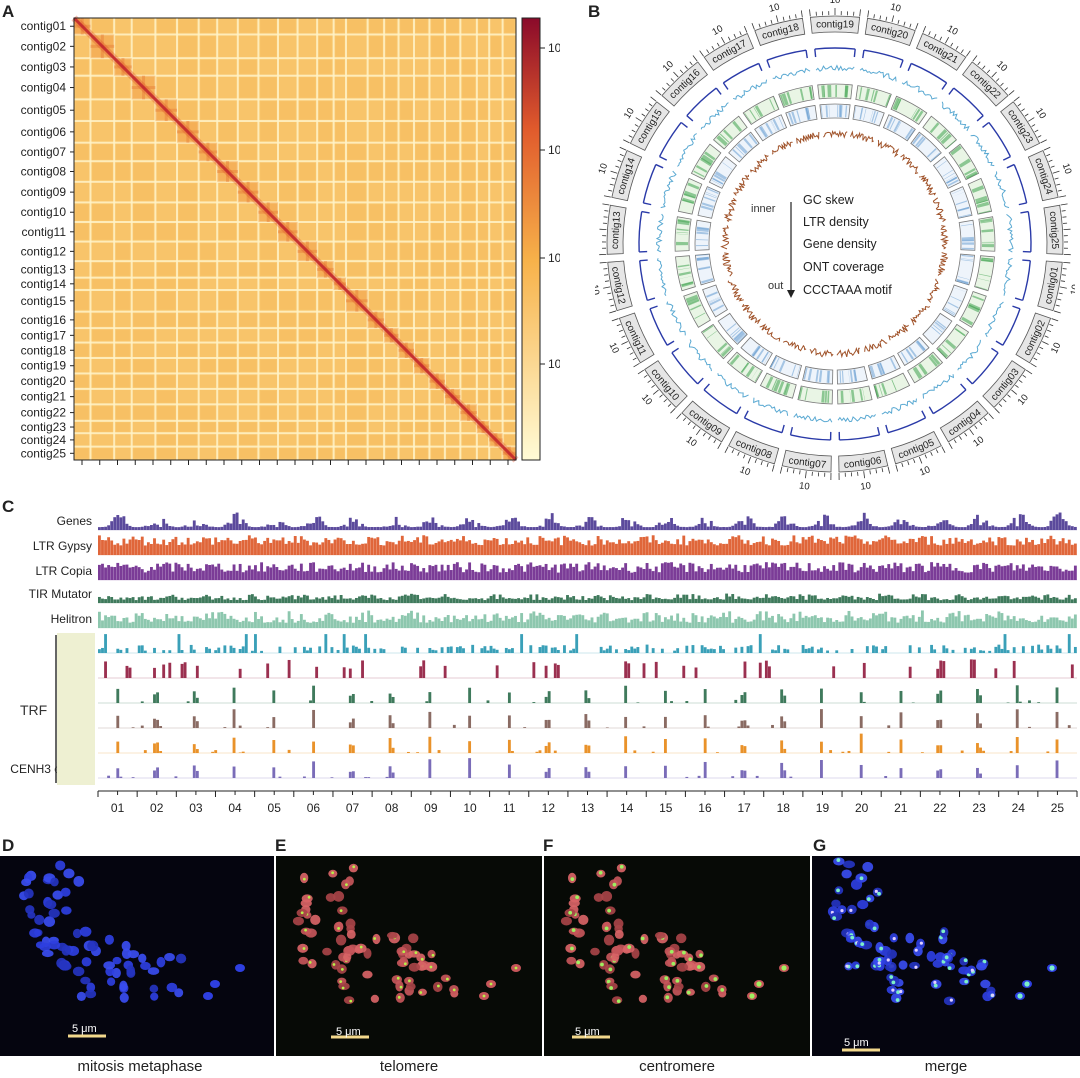 This screenshot has height=1078, width=1080. What do you see at coordinates (62, 546) in the screenshot?
I see `track-label: LTR Gypsy` at bounding box center [62, 546].